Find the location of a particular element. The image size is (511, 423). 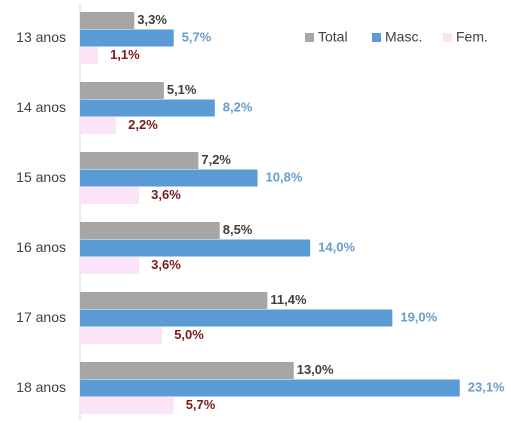

value-label: 10,8% is located at coordinates (284, 177).